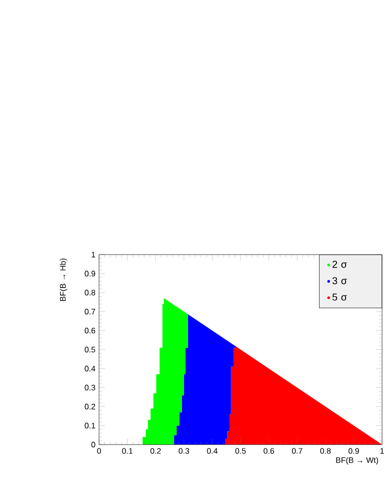  Describe the element at coordinates (340, 264) in the screenshot. I see `legend-label: 2 σ` at that location.